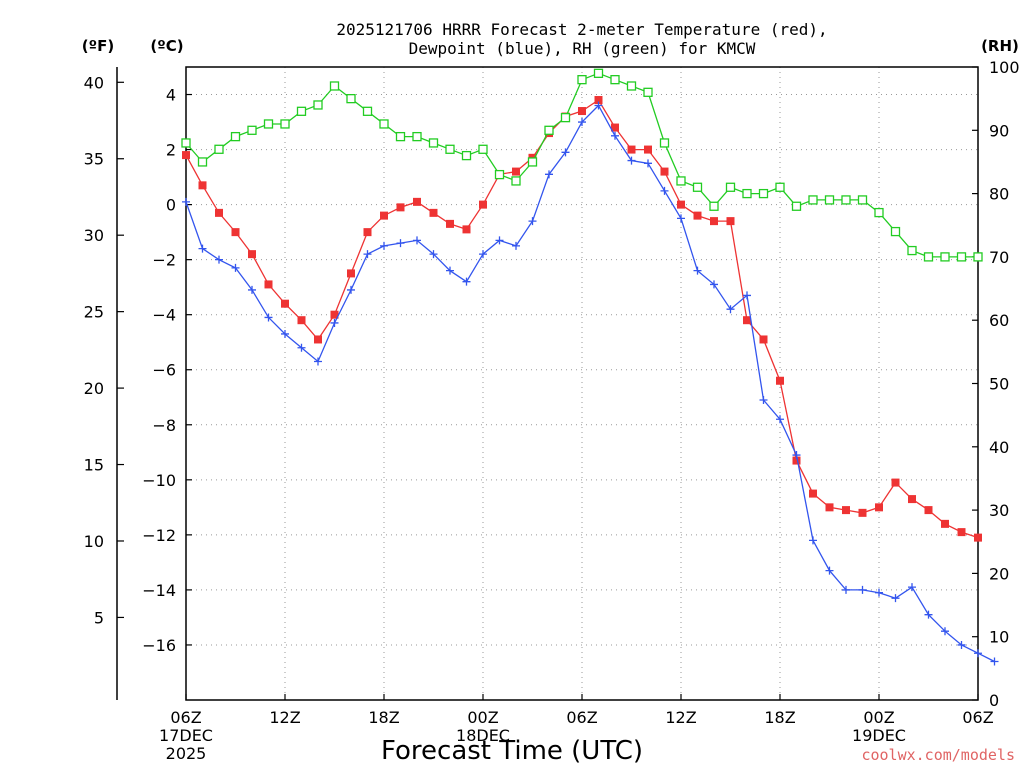 The image size is (1024, 768). I want to click on fahrenheit-tick-label: 25, so click(94, 312).